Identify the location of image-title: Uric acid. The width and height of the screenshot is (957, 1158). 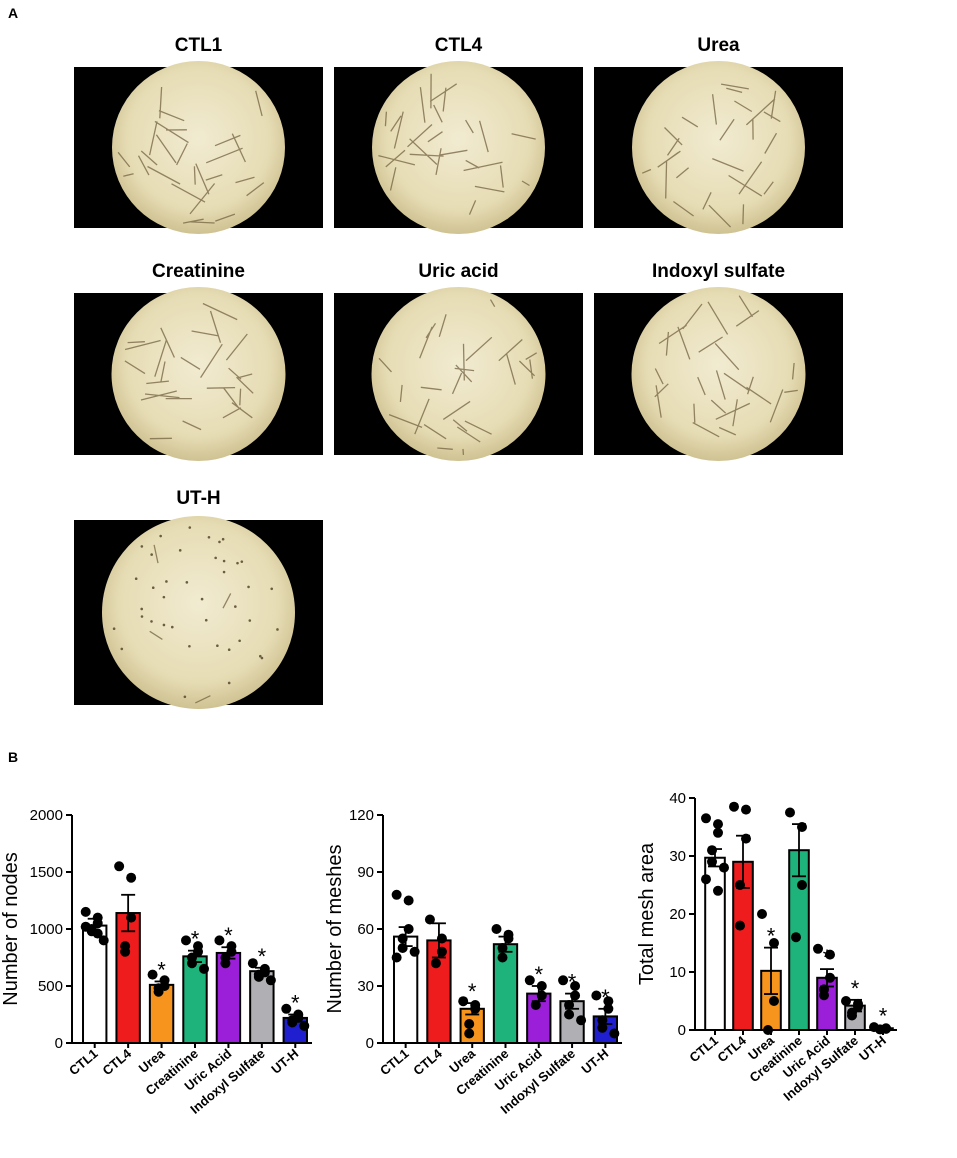
(458, 271).